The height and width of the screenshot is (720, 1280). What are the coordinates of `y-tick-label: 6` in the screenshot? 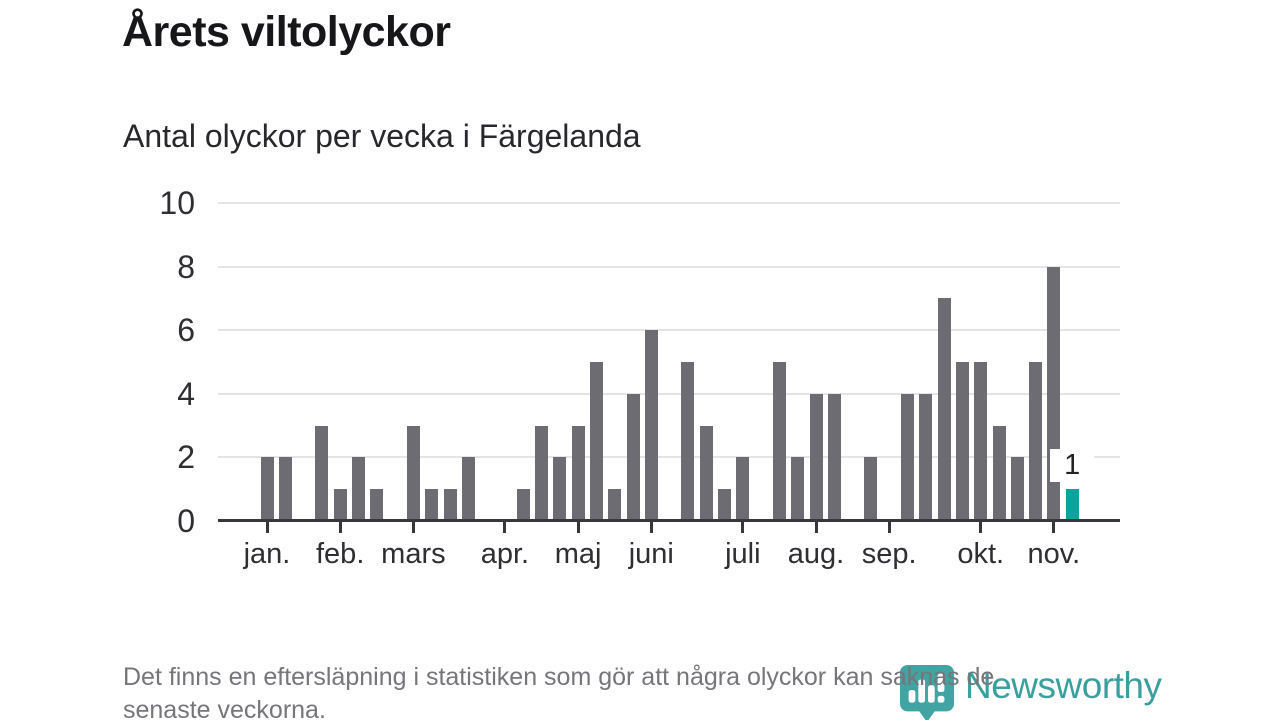 It's located at (186, 330).